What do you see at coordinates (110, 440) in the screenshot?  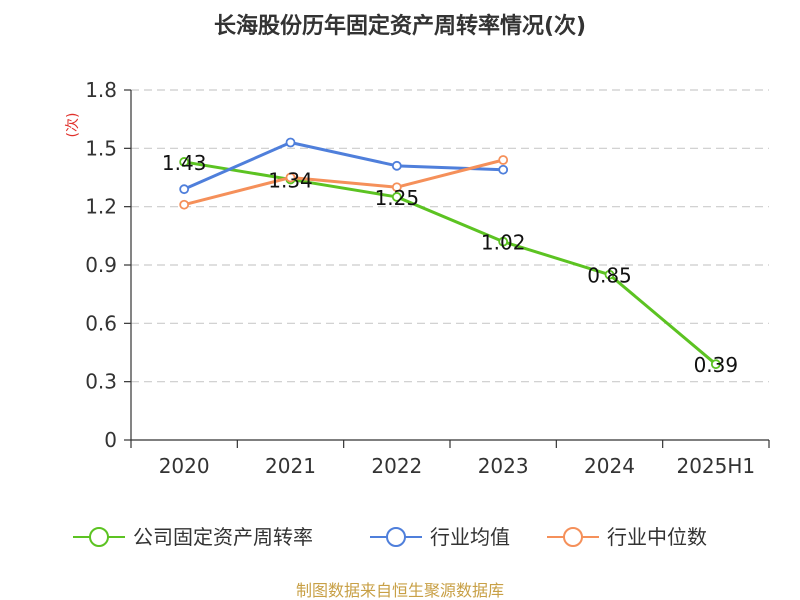 I see `y-tick-label: 0` at bounding box center [110, 440].